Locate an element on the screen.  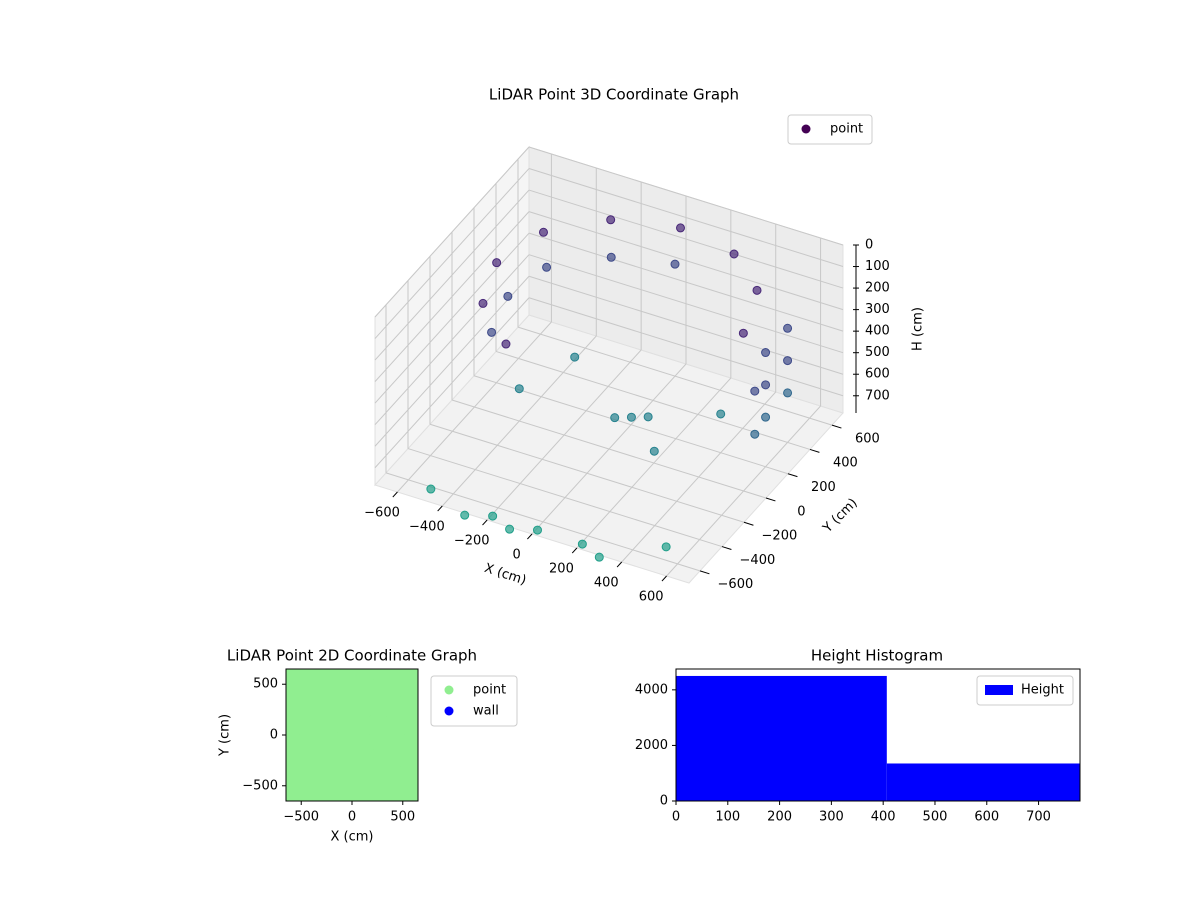
x-tick-label: −400 is located at coordinates (427, 527).